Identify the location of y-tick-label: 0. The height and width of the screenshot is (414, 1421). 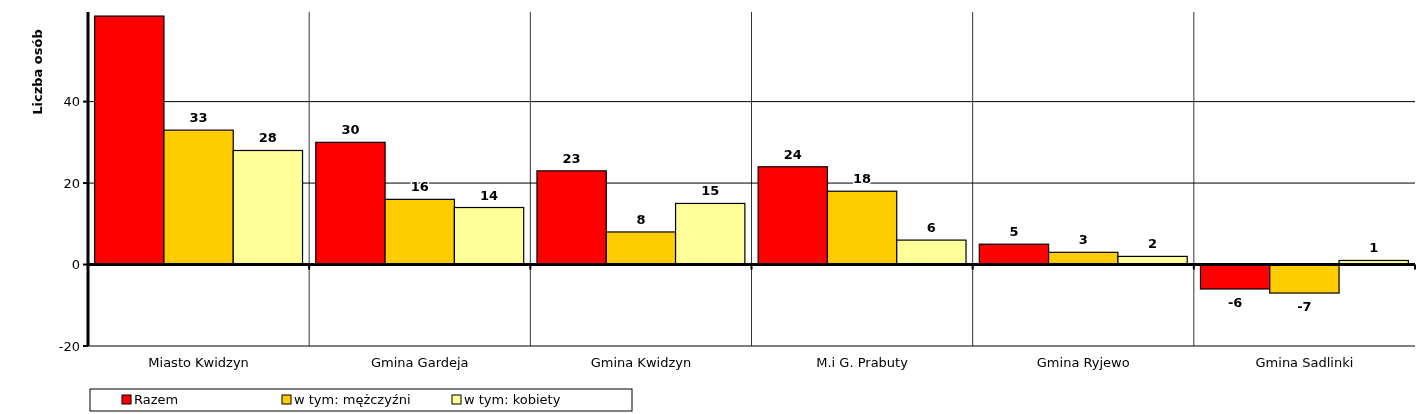
(75, 265).